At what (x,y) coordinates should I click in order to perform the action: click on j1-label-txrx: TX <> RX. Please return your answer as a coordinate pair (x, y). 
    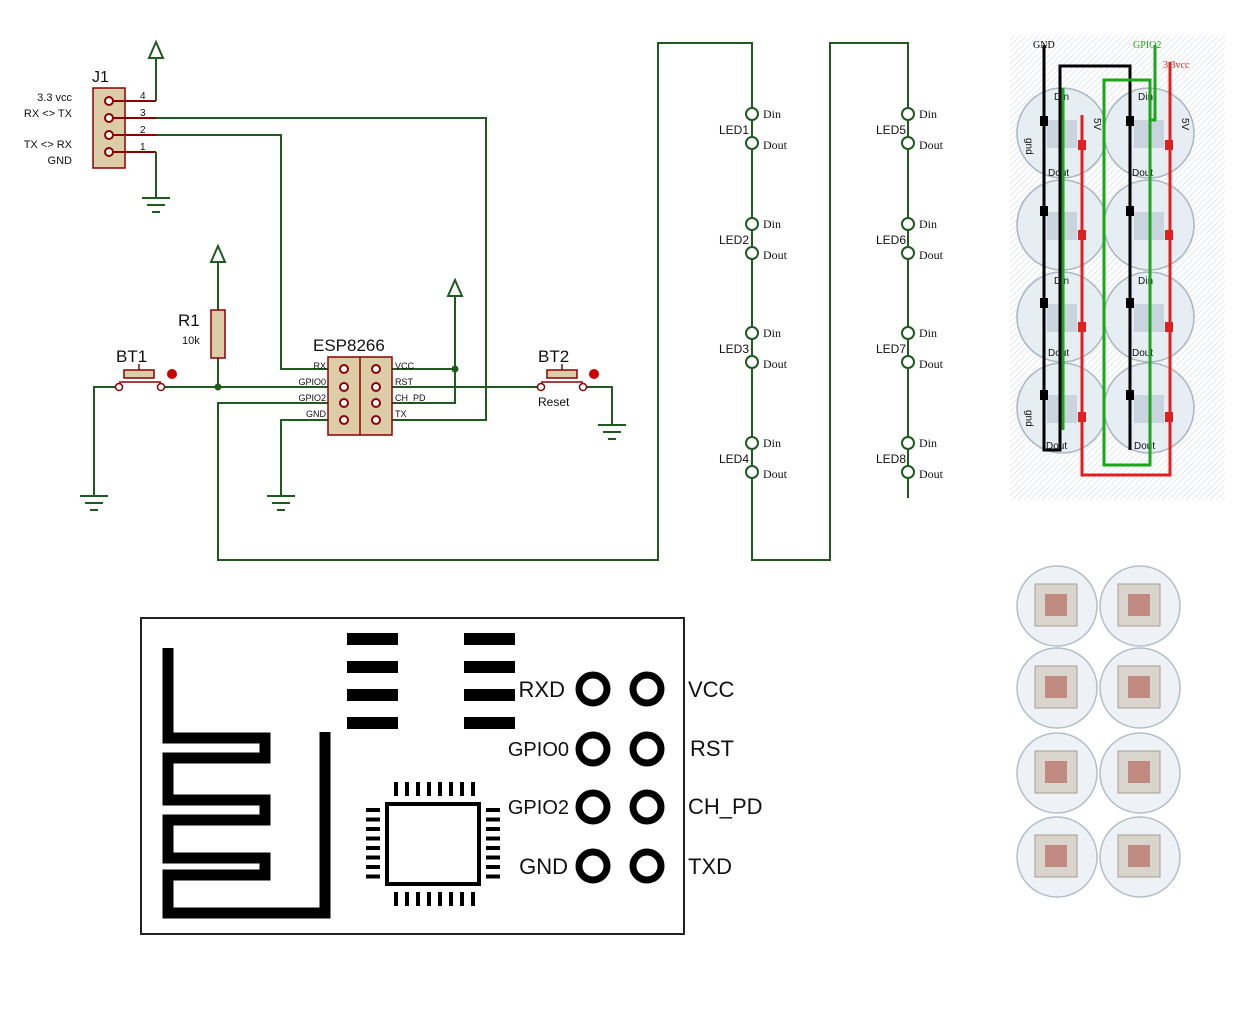
    Looking at the image, I should click on (48, 145).